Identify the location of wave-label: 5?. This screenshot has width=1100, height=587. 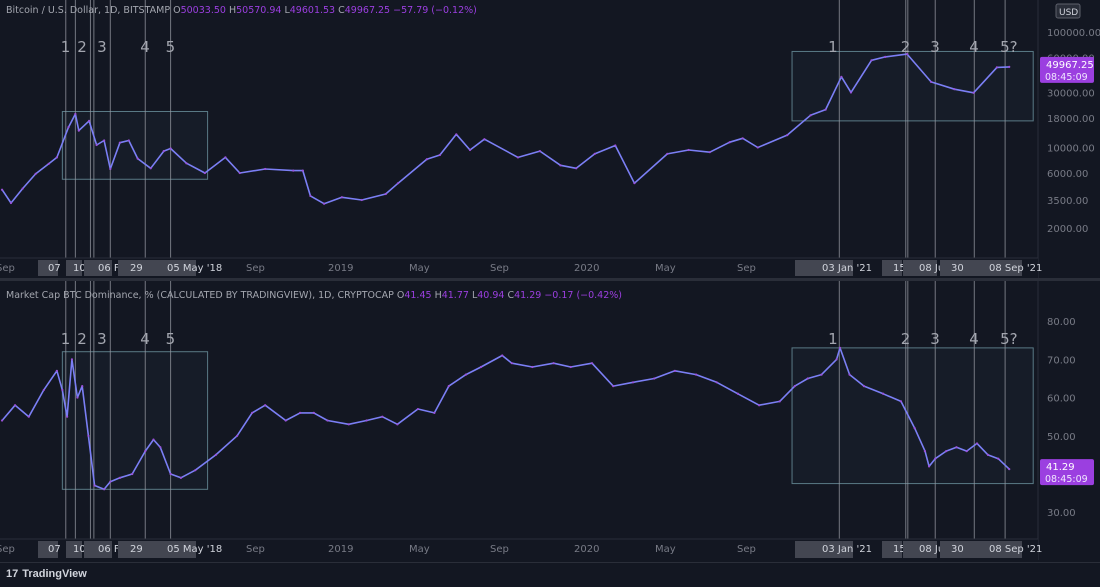
(1009, 339).